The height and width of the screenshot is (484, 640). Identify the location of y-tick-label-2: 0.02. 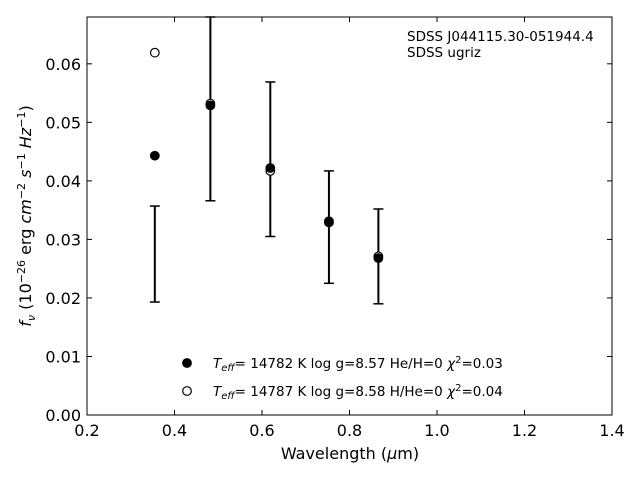
(63, 298).